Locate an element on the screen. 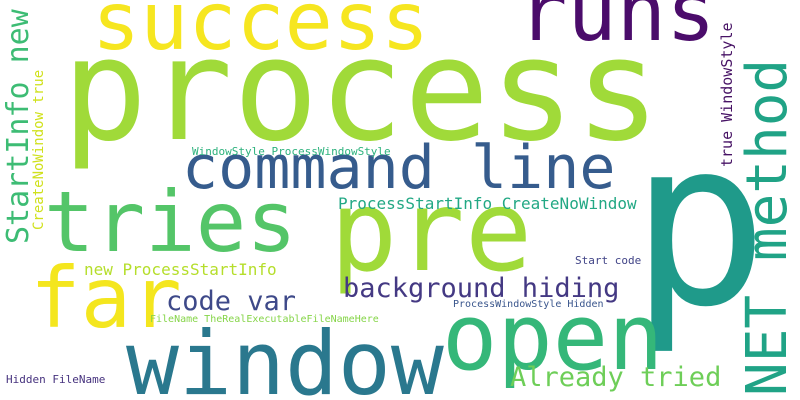 The width and height of the screenshot is (800, 400). word-start-code: Start code is located at coordinates (608, 260).